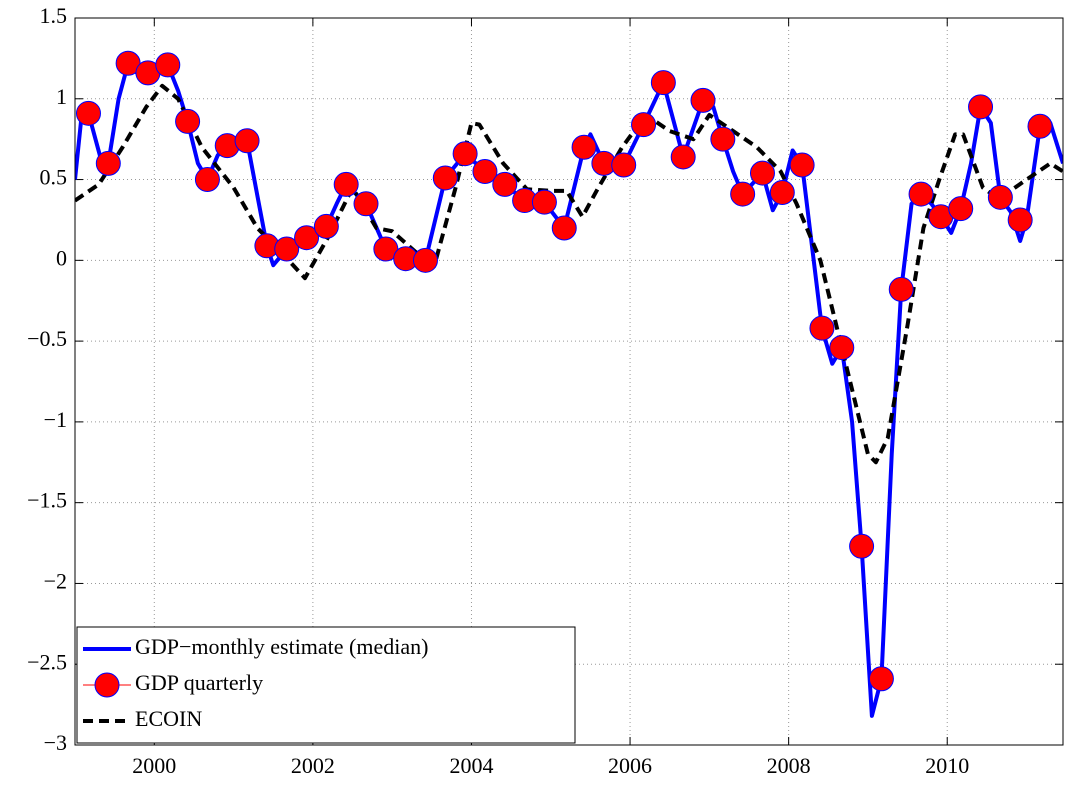 The height and width of the screenshot is (788, 1065). I want to click on x-tick-label: 2004, so click(471, 765).